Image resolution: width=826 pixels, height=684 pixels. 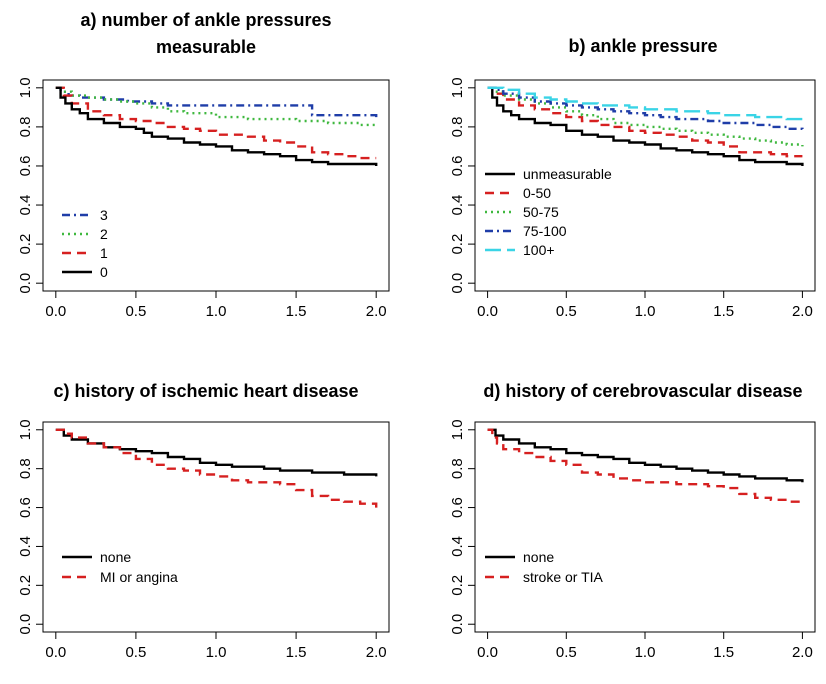 I want to click on legend: none MI or angina, so click(x=120, y=567).